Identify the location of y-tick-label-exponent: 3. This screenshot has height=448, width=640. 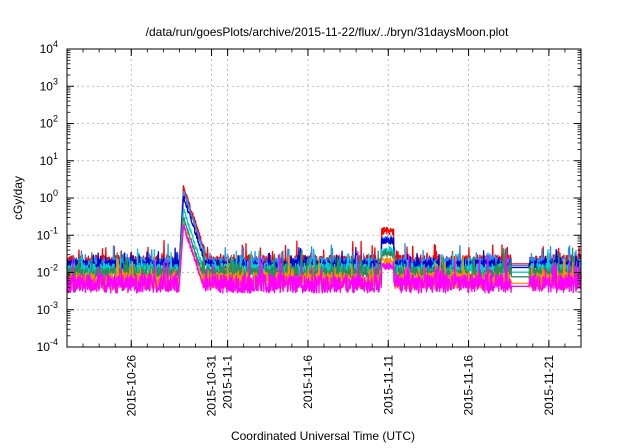
(55, 81).